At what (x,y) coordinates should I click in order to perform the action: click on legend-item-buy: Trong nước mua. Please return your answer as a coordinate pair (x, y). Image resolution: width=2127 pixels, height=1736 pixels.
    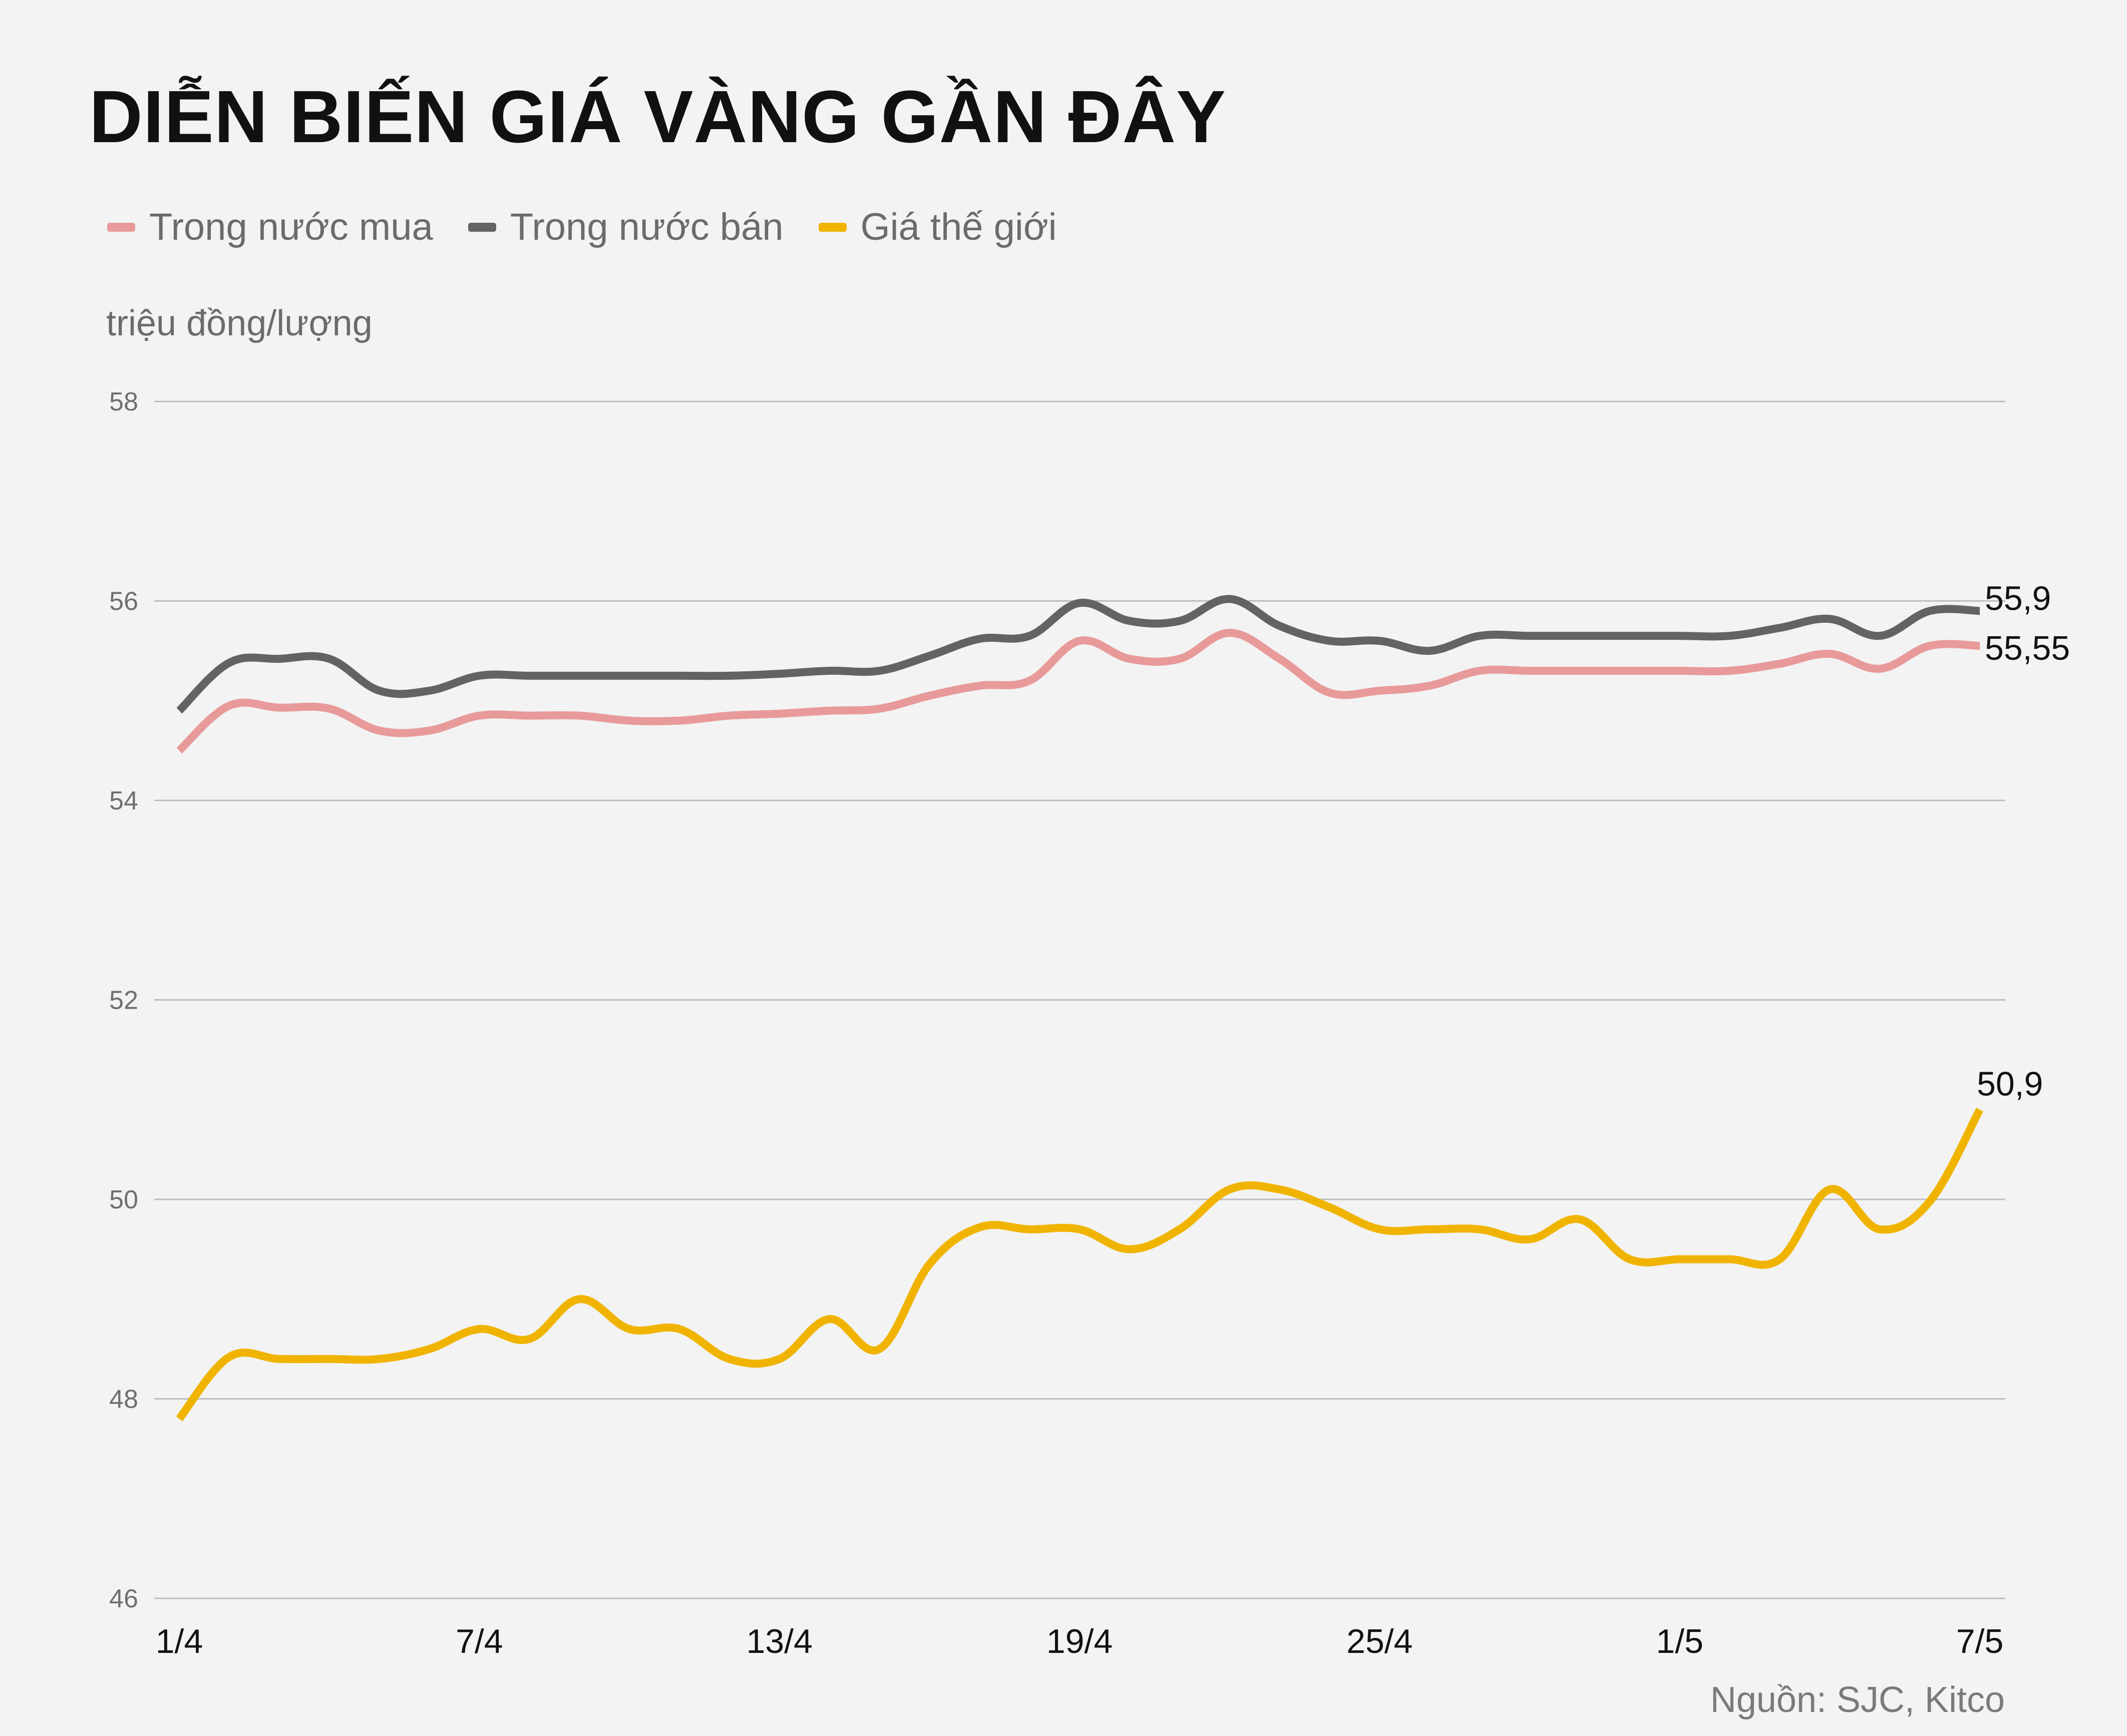
    Looking at the image, I should click on (270, 227).